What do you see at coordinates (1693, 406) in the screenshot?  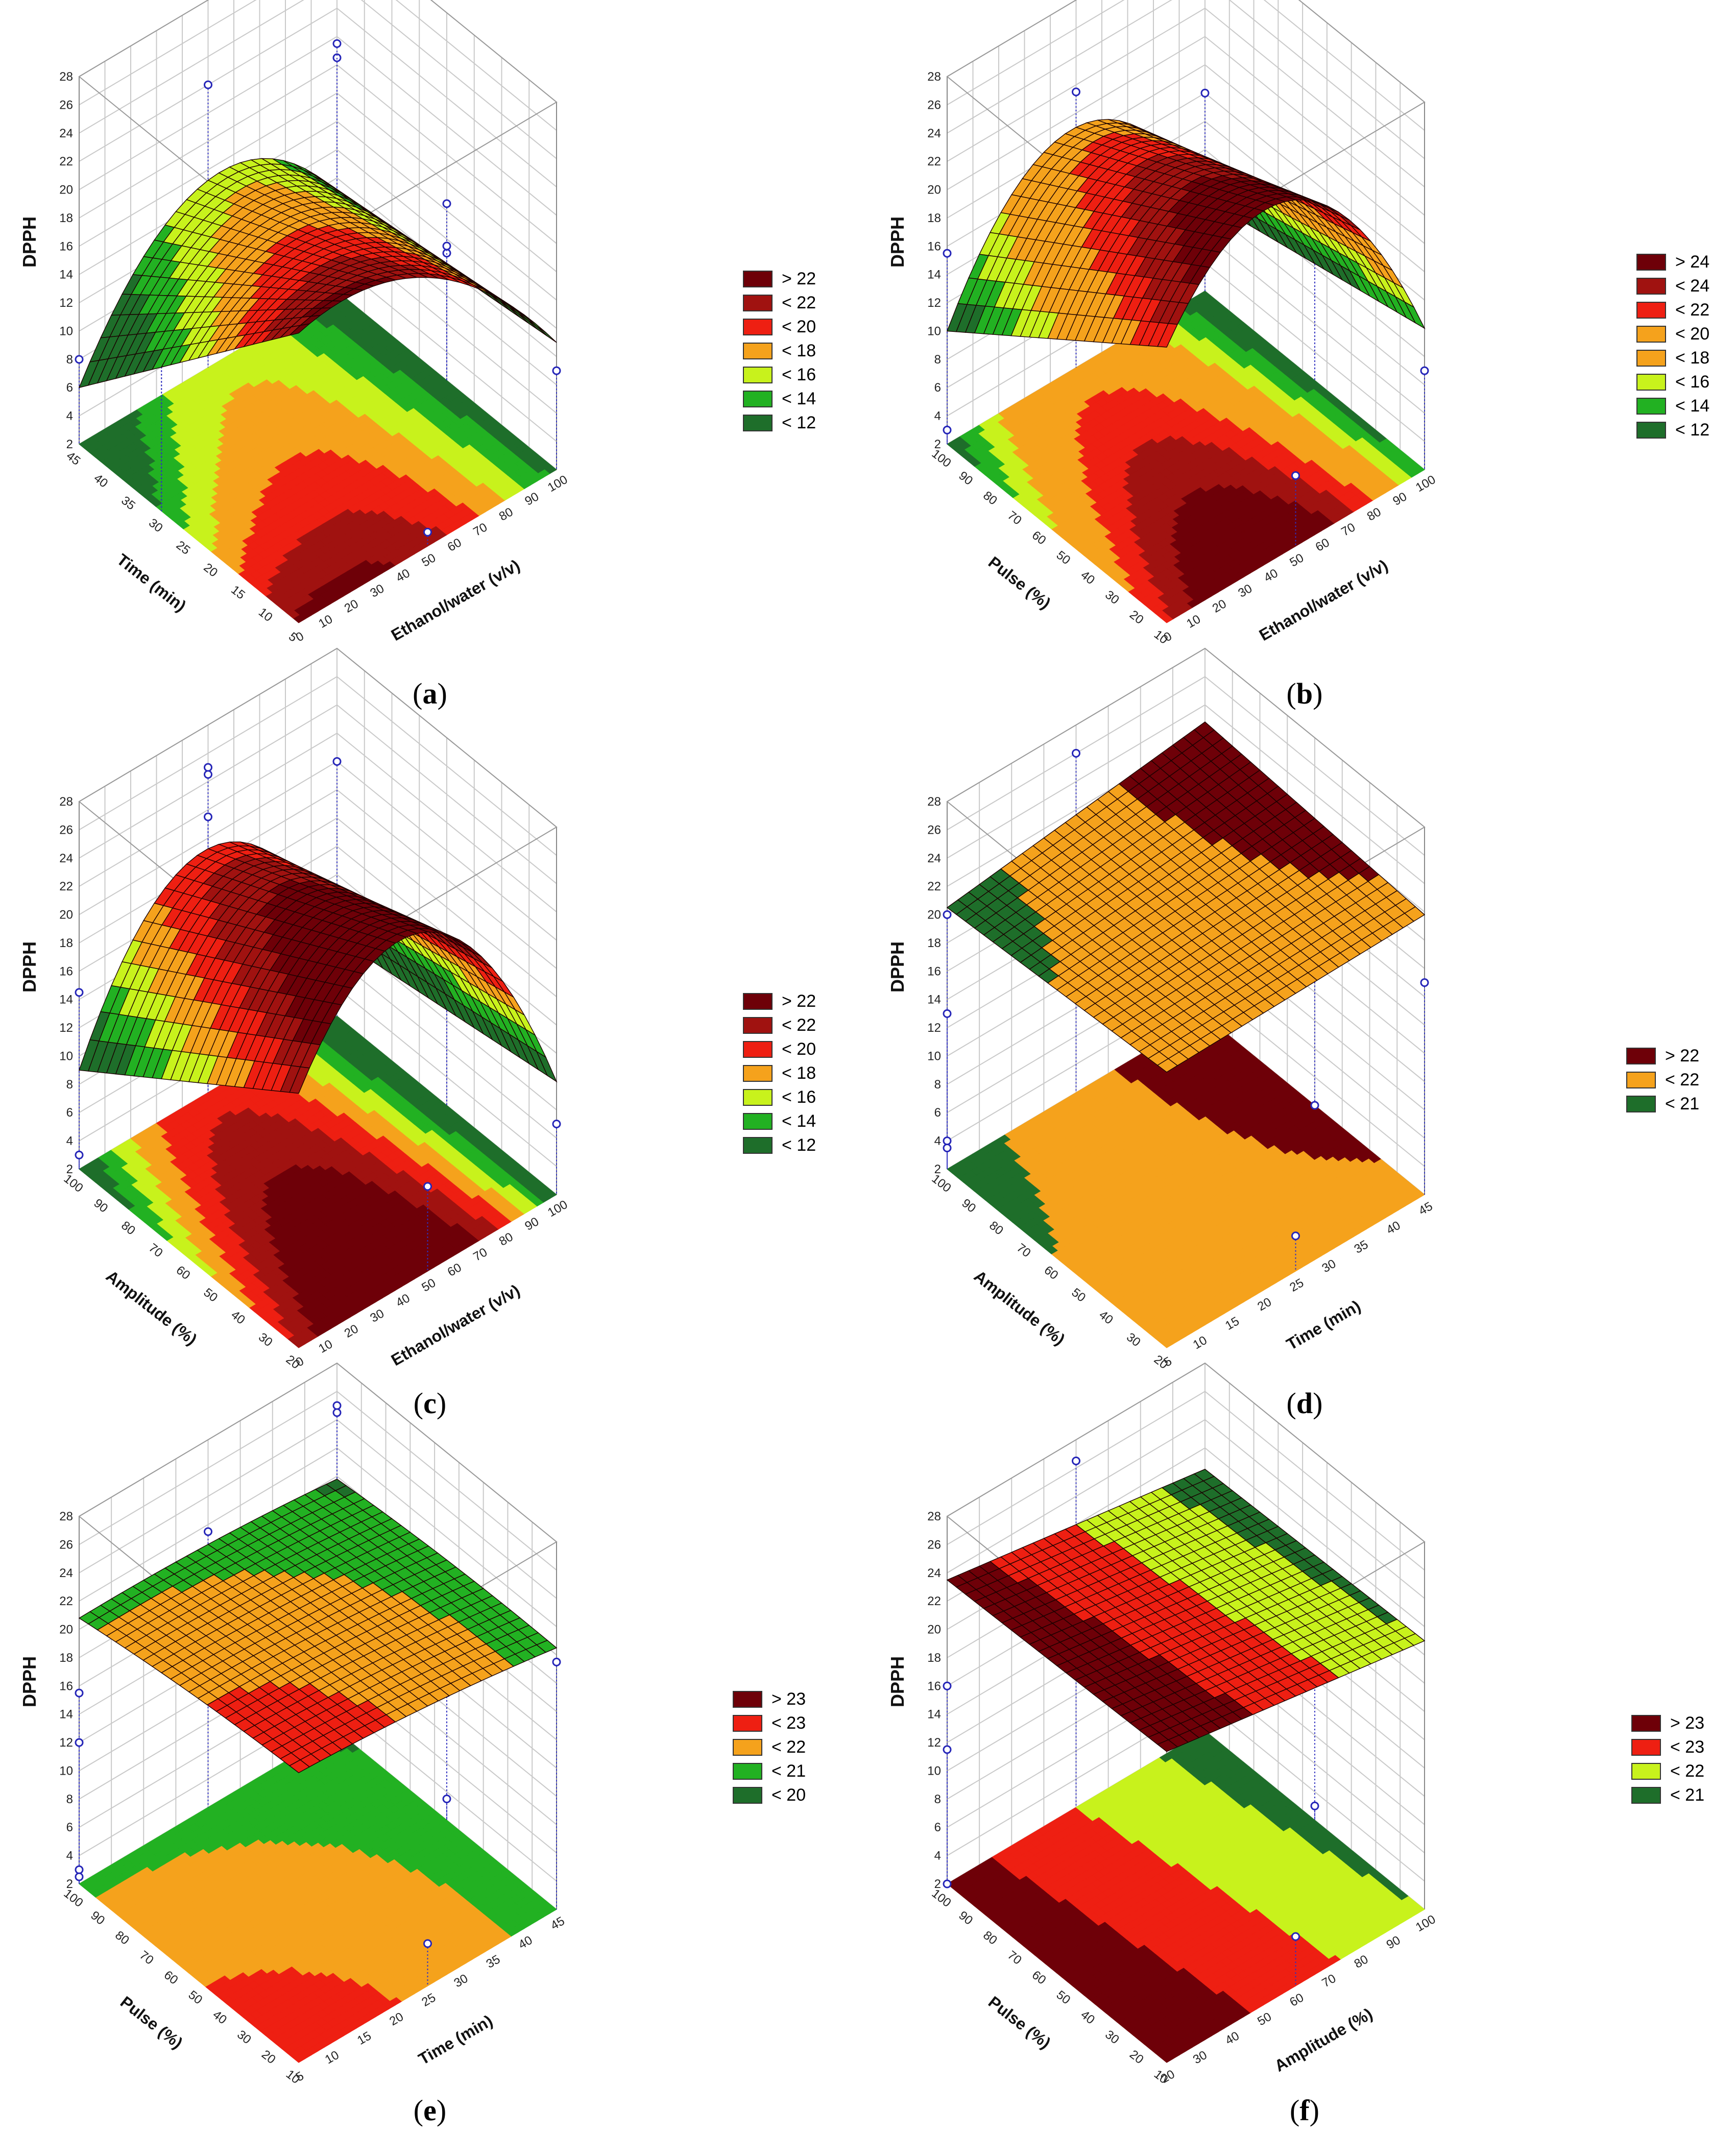 I see `legend-label: < 14` at bounding box center [1693, 406].